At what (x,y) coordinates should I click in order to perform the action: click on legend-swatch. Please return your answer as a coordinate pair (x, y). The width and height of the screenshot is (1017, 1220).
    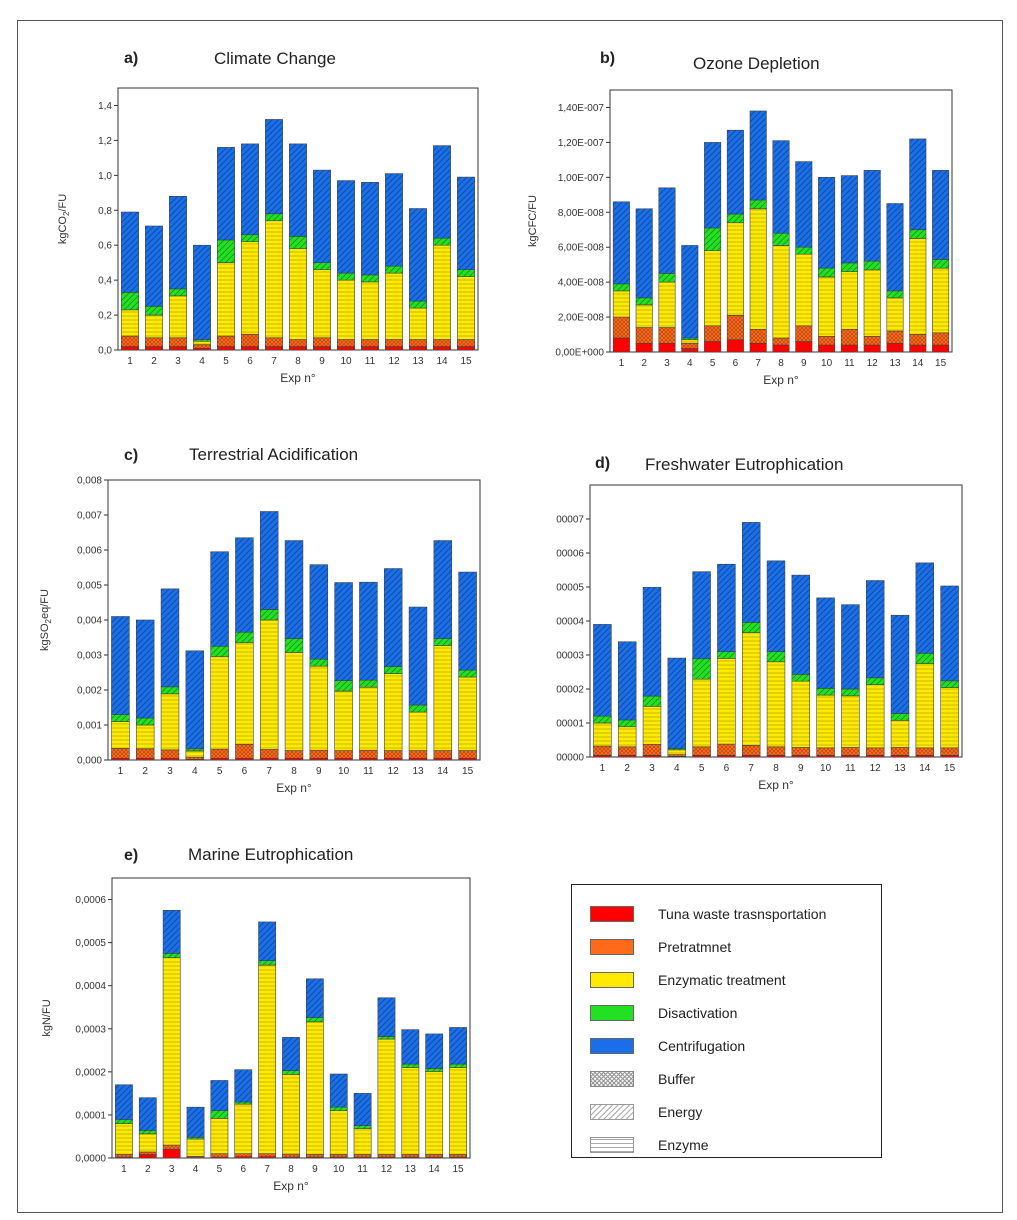
    Looking at the image, I should click on (612, 1112).